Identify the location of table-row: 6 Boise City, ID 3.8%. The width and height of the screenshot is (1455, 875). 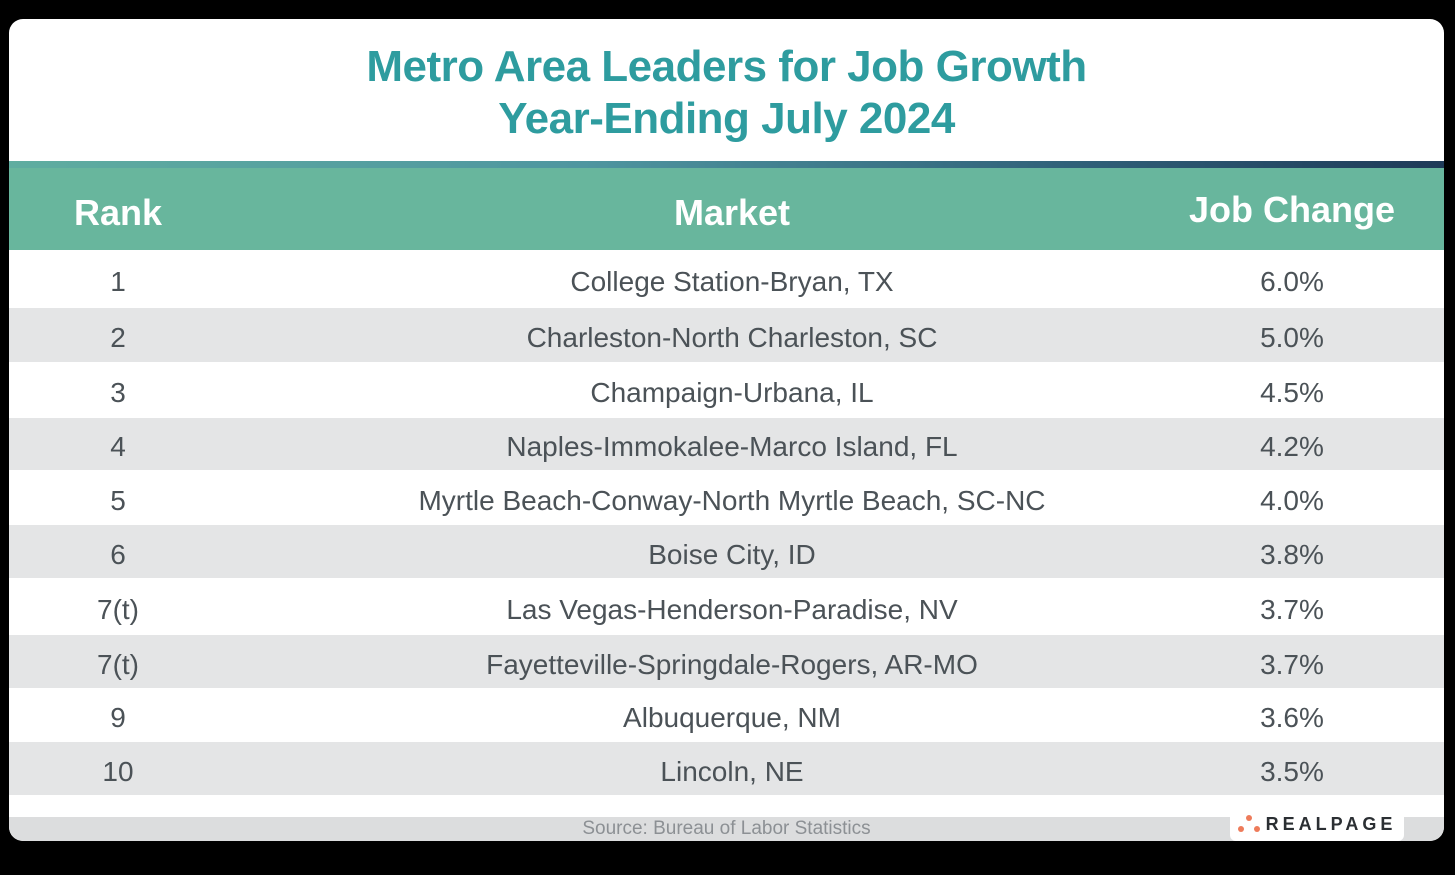
(726, 551).